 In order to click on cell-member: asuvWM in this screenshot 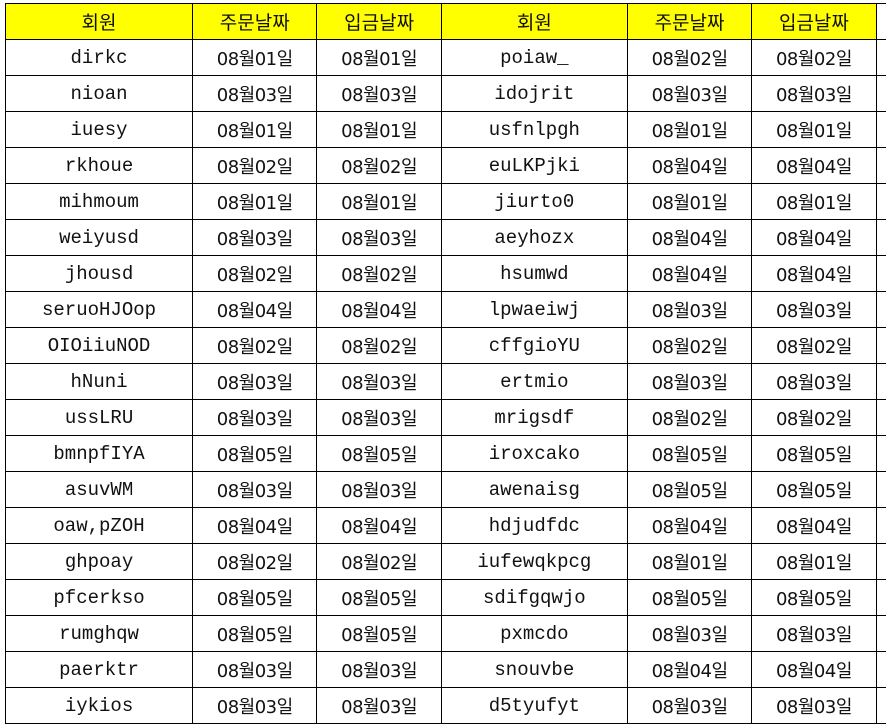, I will do `click(99, 489)`.